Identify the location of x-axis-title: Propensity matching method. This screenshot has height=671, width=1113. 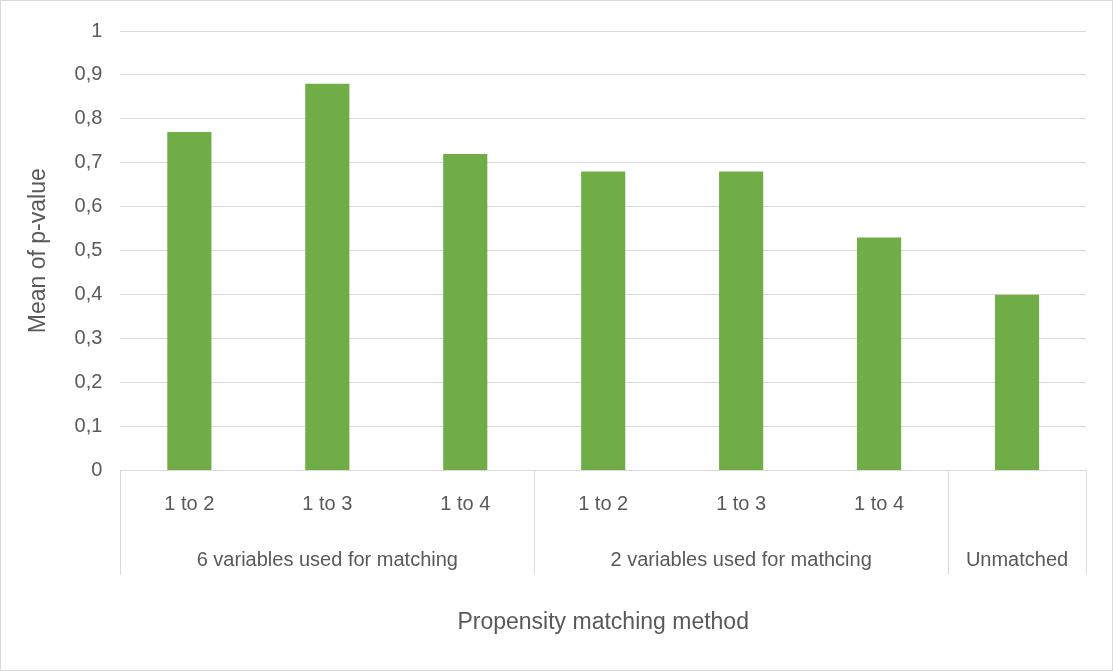
(603, 620).